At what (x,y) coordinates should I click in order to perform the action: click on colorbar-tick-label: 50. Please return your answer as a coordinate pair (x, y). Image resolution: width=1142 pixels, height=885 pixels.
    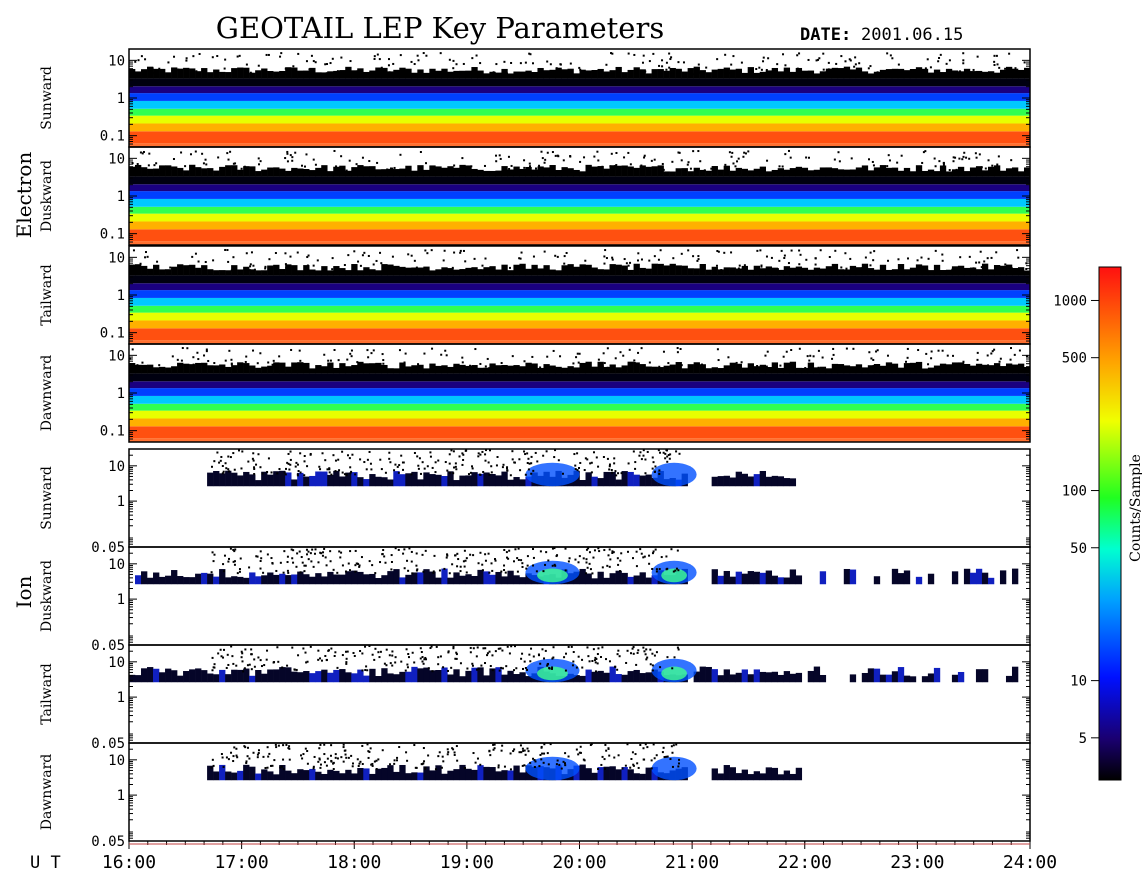
    Looking at the image, I should click on (1078, 549).